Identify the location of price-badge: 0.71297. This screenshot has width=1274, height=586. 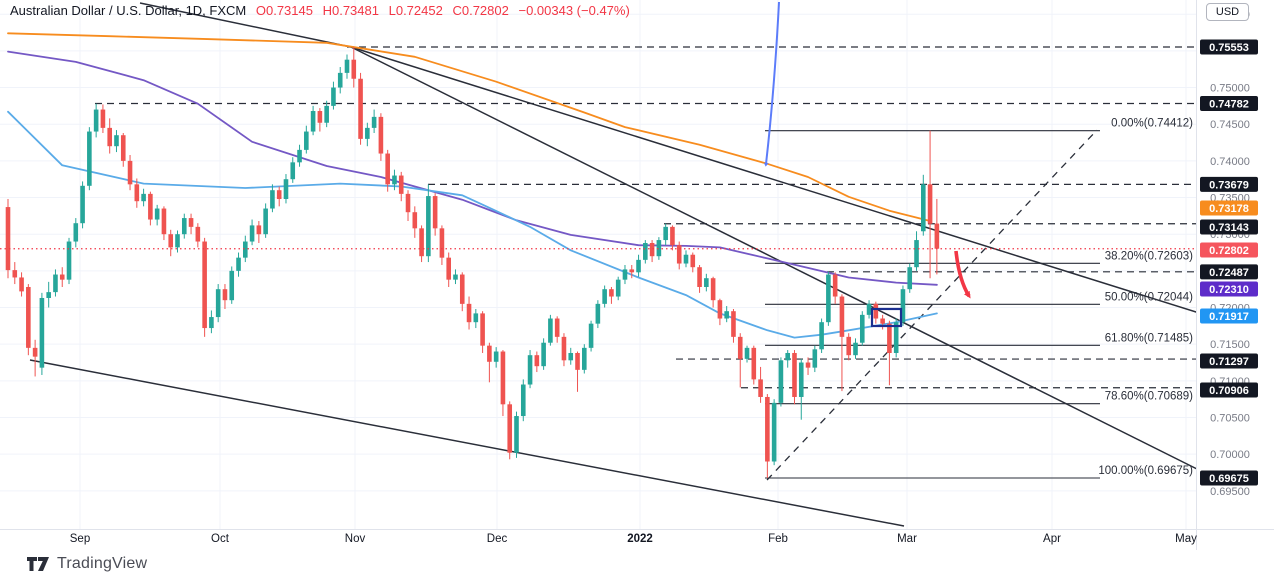
(1229, 362).